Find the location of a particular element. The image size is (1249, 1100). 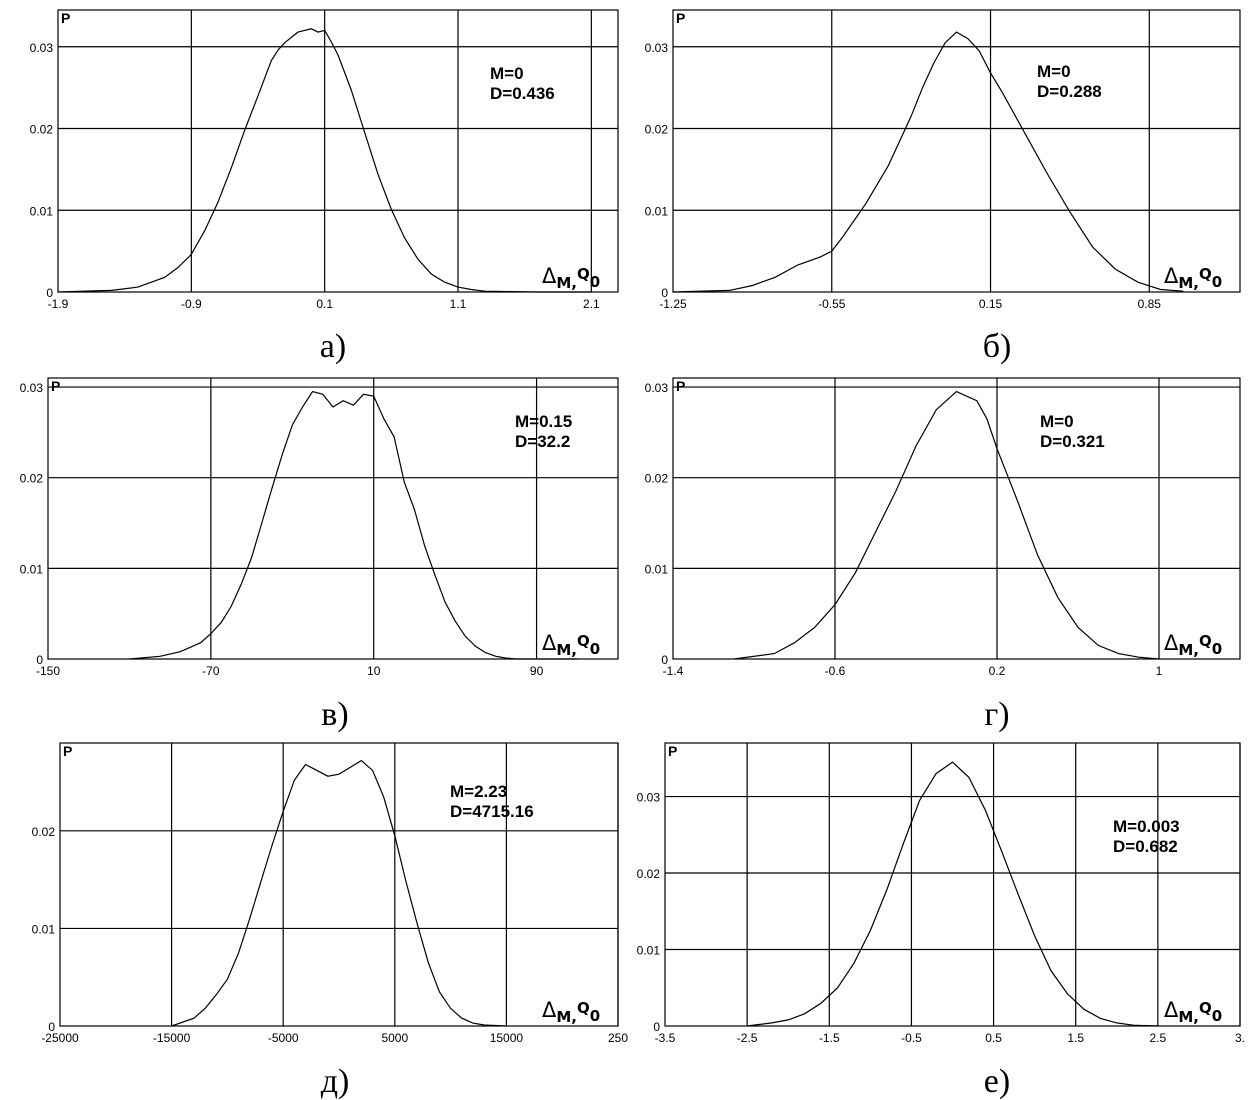

panel-caption: е) is located at coordinates (997, 1081).